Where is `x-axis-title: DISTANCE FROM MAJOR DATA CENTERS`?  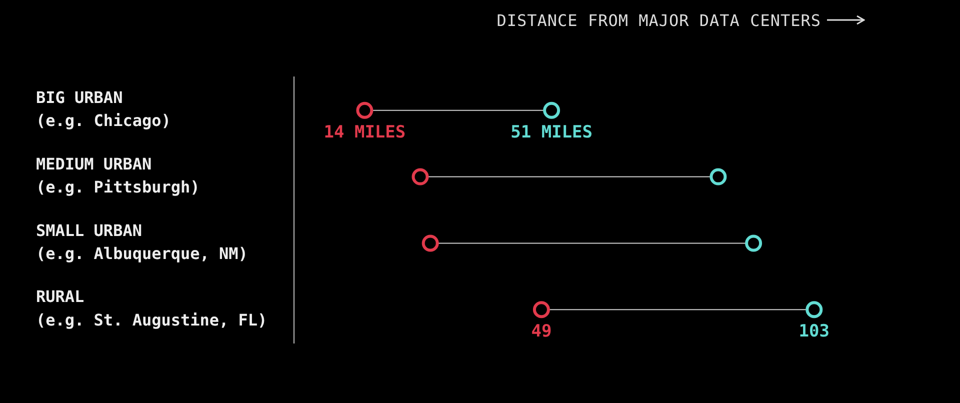
x-axis-title: DISTANCE FROM MAJOR DATA CENTERS is located at coordinates (658, 20).